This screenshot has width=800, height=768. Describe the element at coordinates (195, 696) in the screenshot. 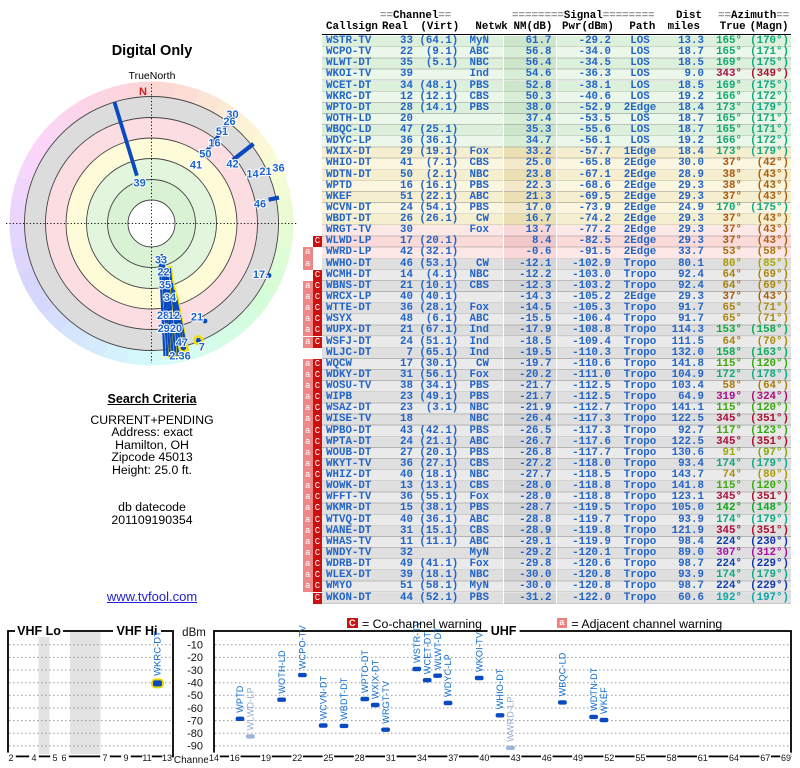

I see `svg-text: -50` at that location.